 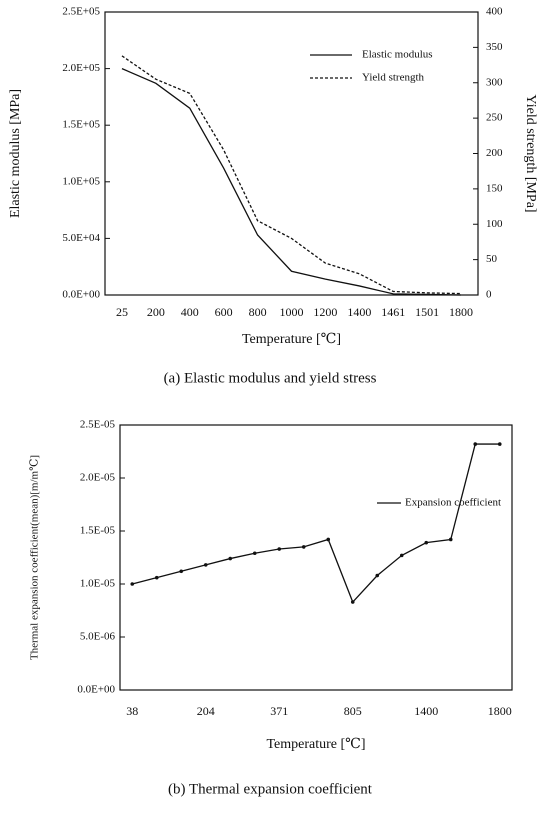 What do you see at coordinates (530, 153) in the screenshot?
I see `y2-axis-label: Yield strength [MPa]` at bounding box center [530, 153].